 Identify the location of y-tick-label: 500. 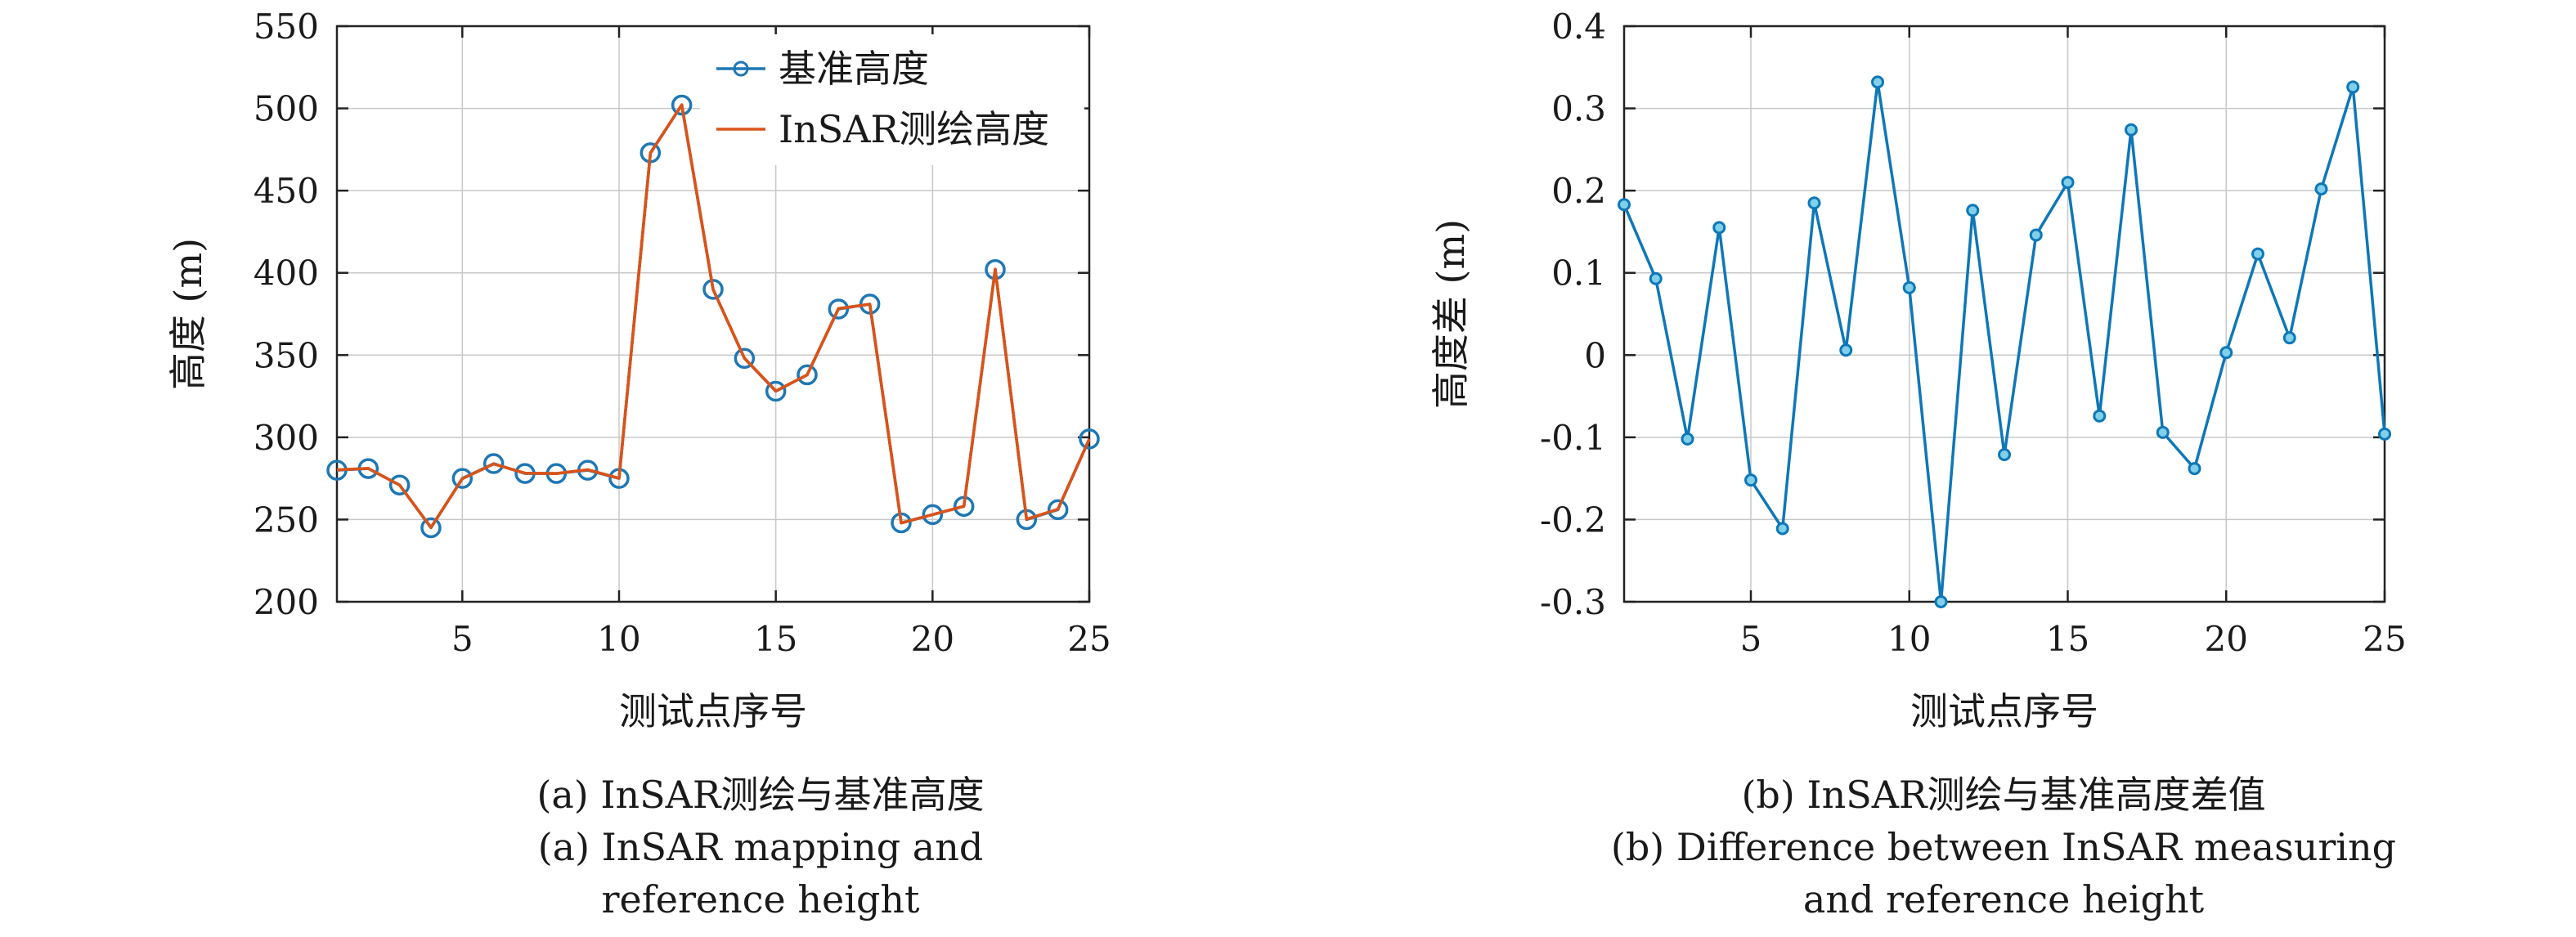
(287, 109).